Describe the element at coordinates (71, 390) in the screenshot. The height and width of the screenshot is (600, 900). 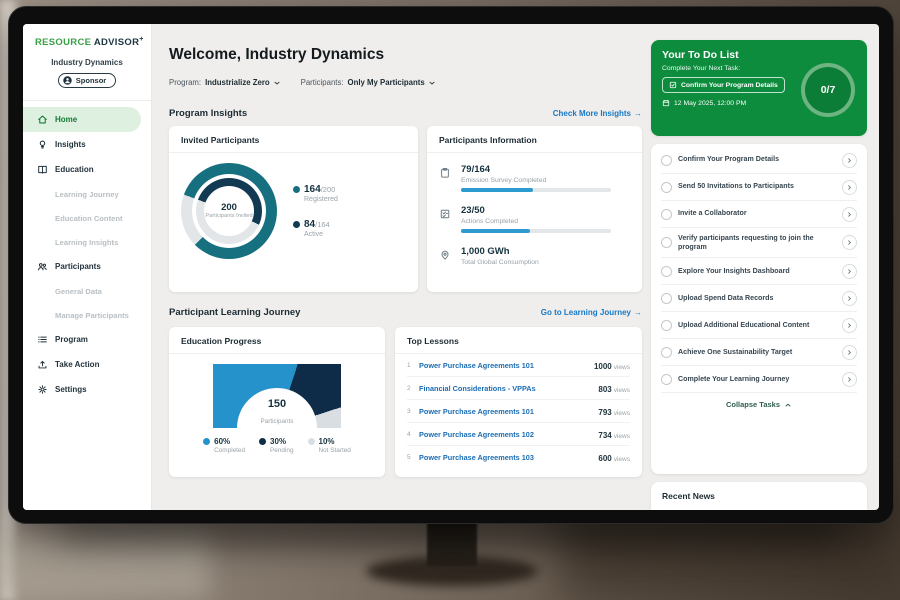
I see `sidebar-item-label: Settings` at that location.